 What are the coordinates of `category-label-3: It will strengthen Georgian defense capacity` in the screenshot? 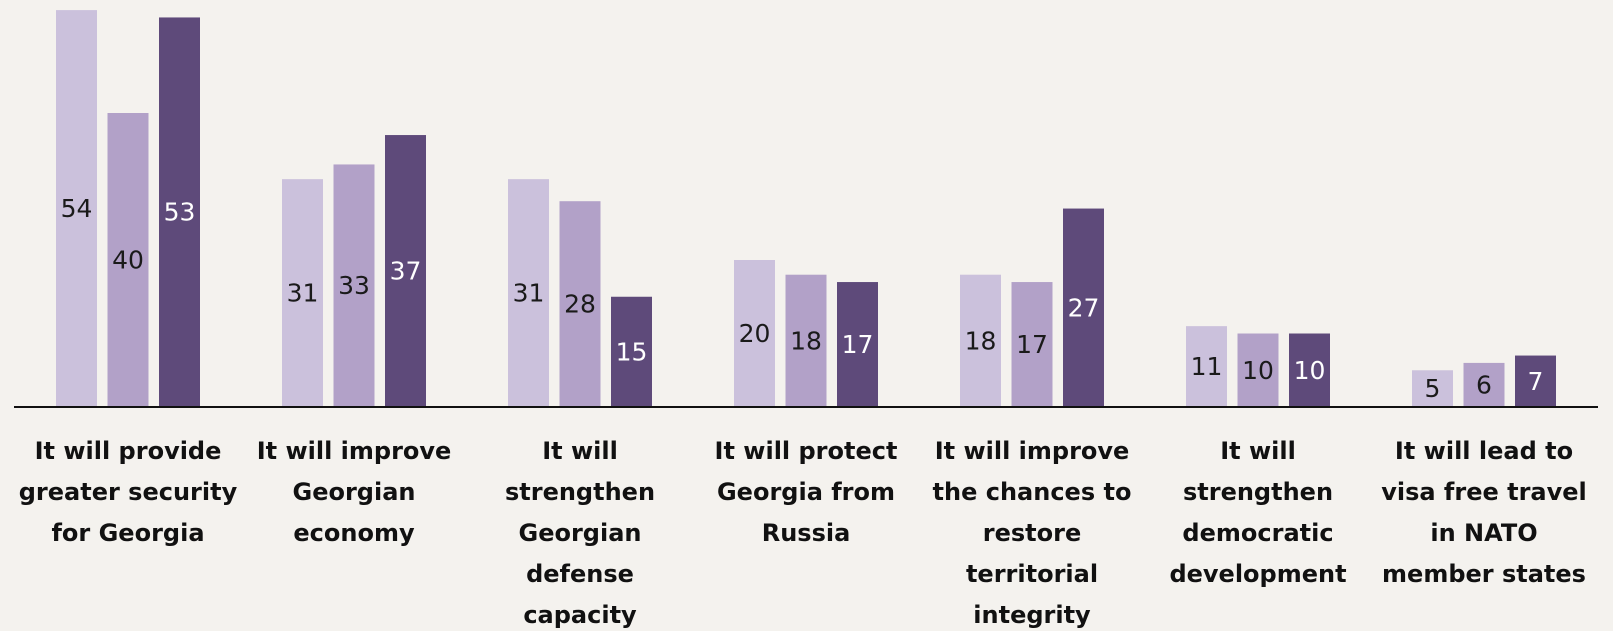 It's located at (580, 533).